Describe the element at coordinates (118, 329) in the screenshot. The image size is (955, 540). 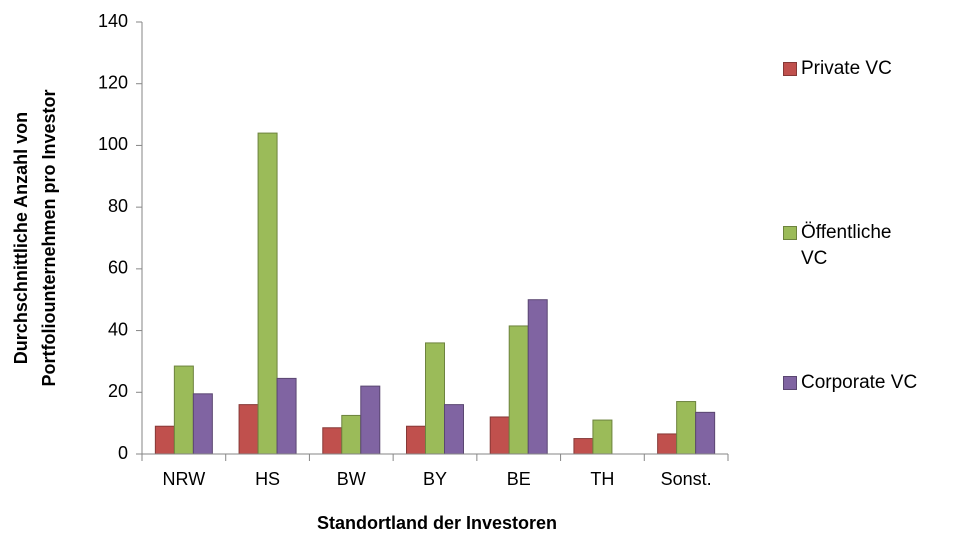
I see `y-tick-label: 40` at that location.